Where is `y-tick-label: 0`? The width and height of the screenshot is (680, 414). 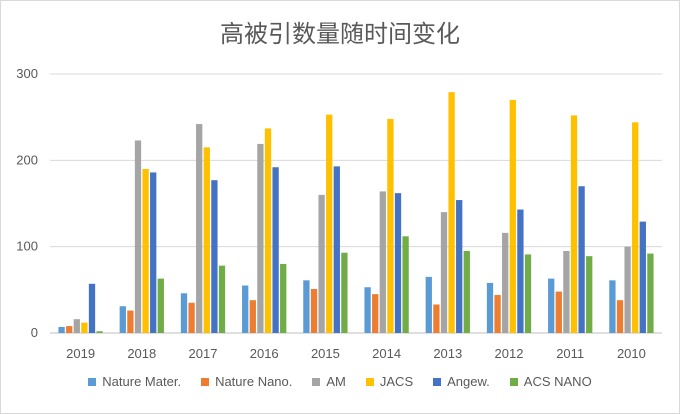
y-tick-label: 0 is located at coordinates (34, 332).